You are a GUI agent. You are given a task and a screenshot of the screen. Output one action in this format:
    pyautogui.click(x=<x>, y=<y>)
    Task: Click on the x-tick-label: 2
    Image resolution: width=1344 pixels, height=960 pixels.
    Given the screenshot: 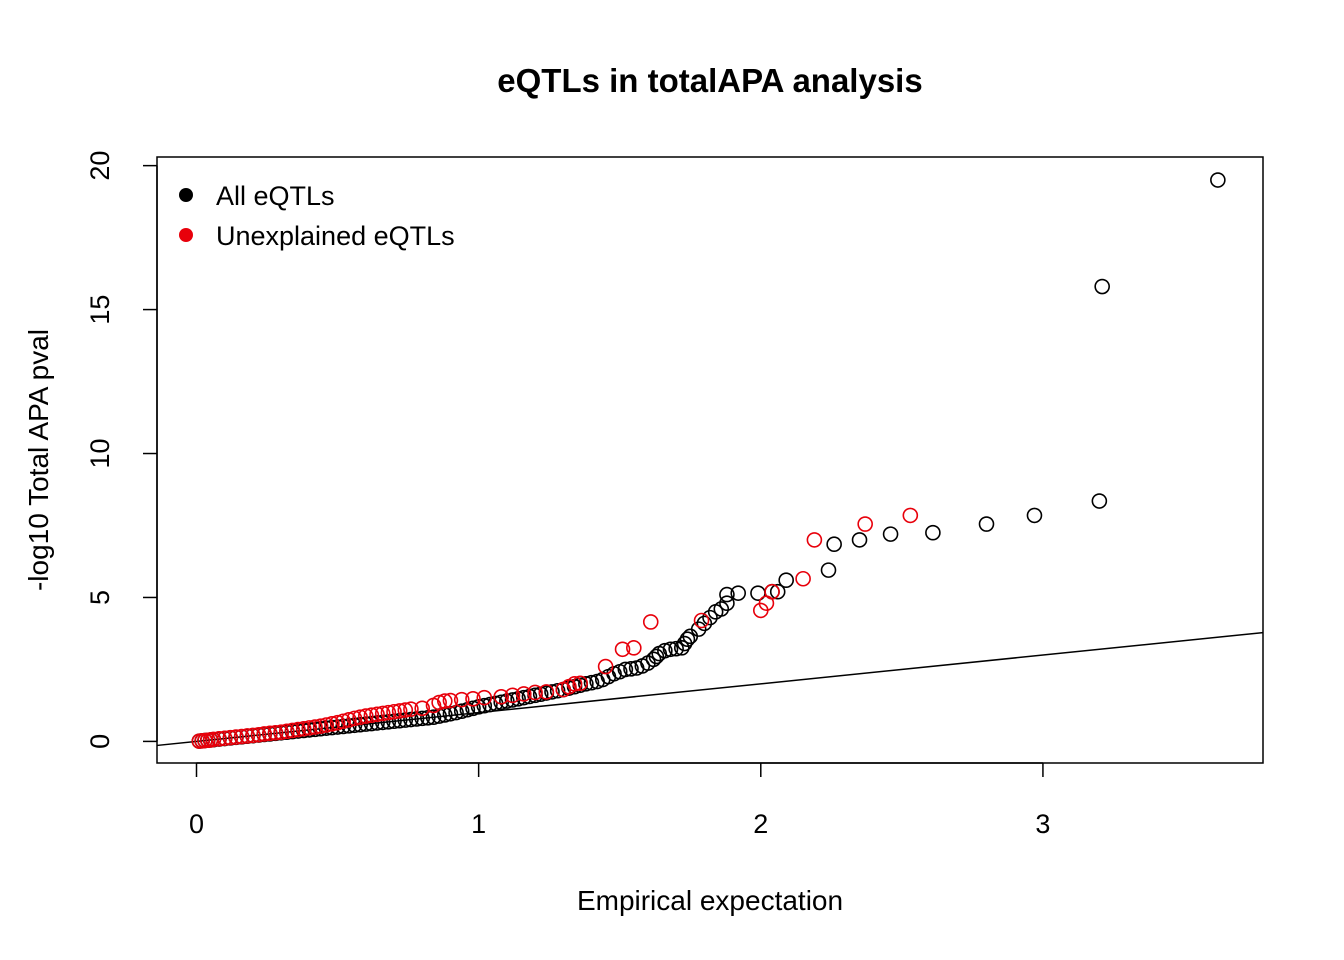 What is the action you would take?
    pyautogui.click(x=760, y=824)
    